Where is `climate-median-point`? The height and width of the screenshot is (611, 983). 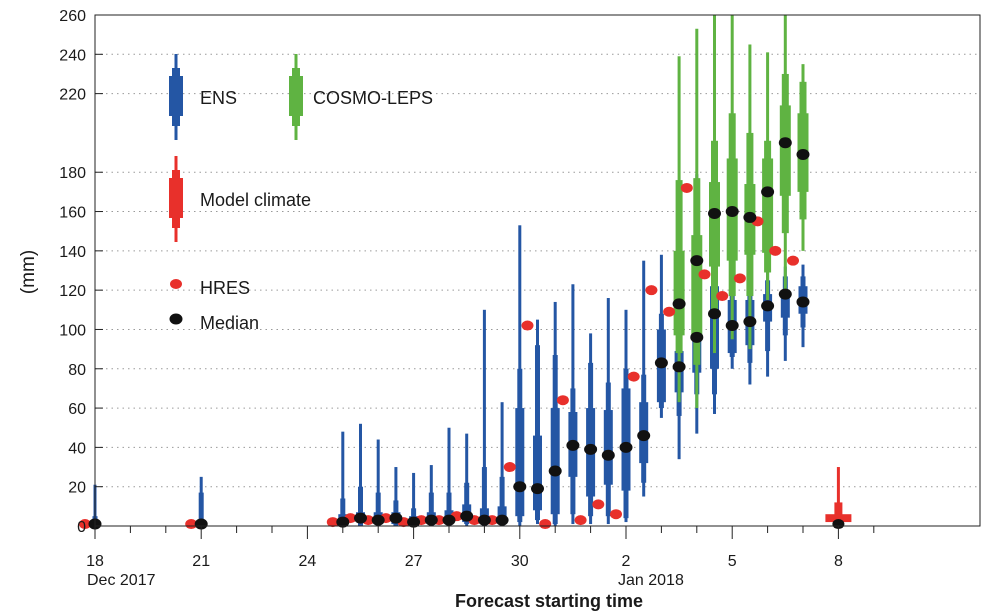
climate-median-point is located at coordinates (838, 524).